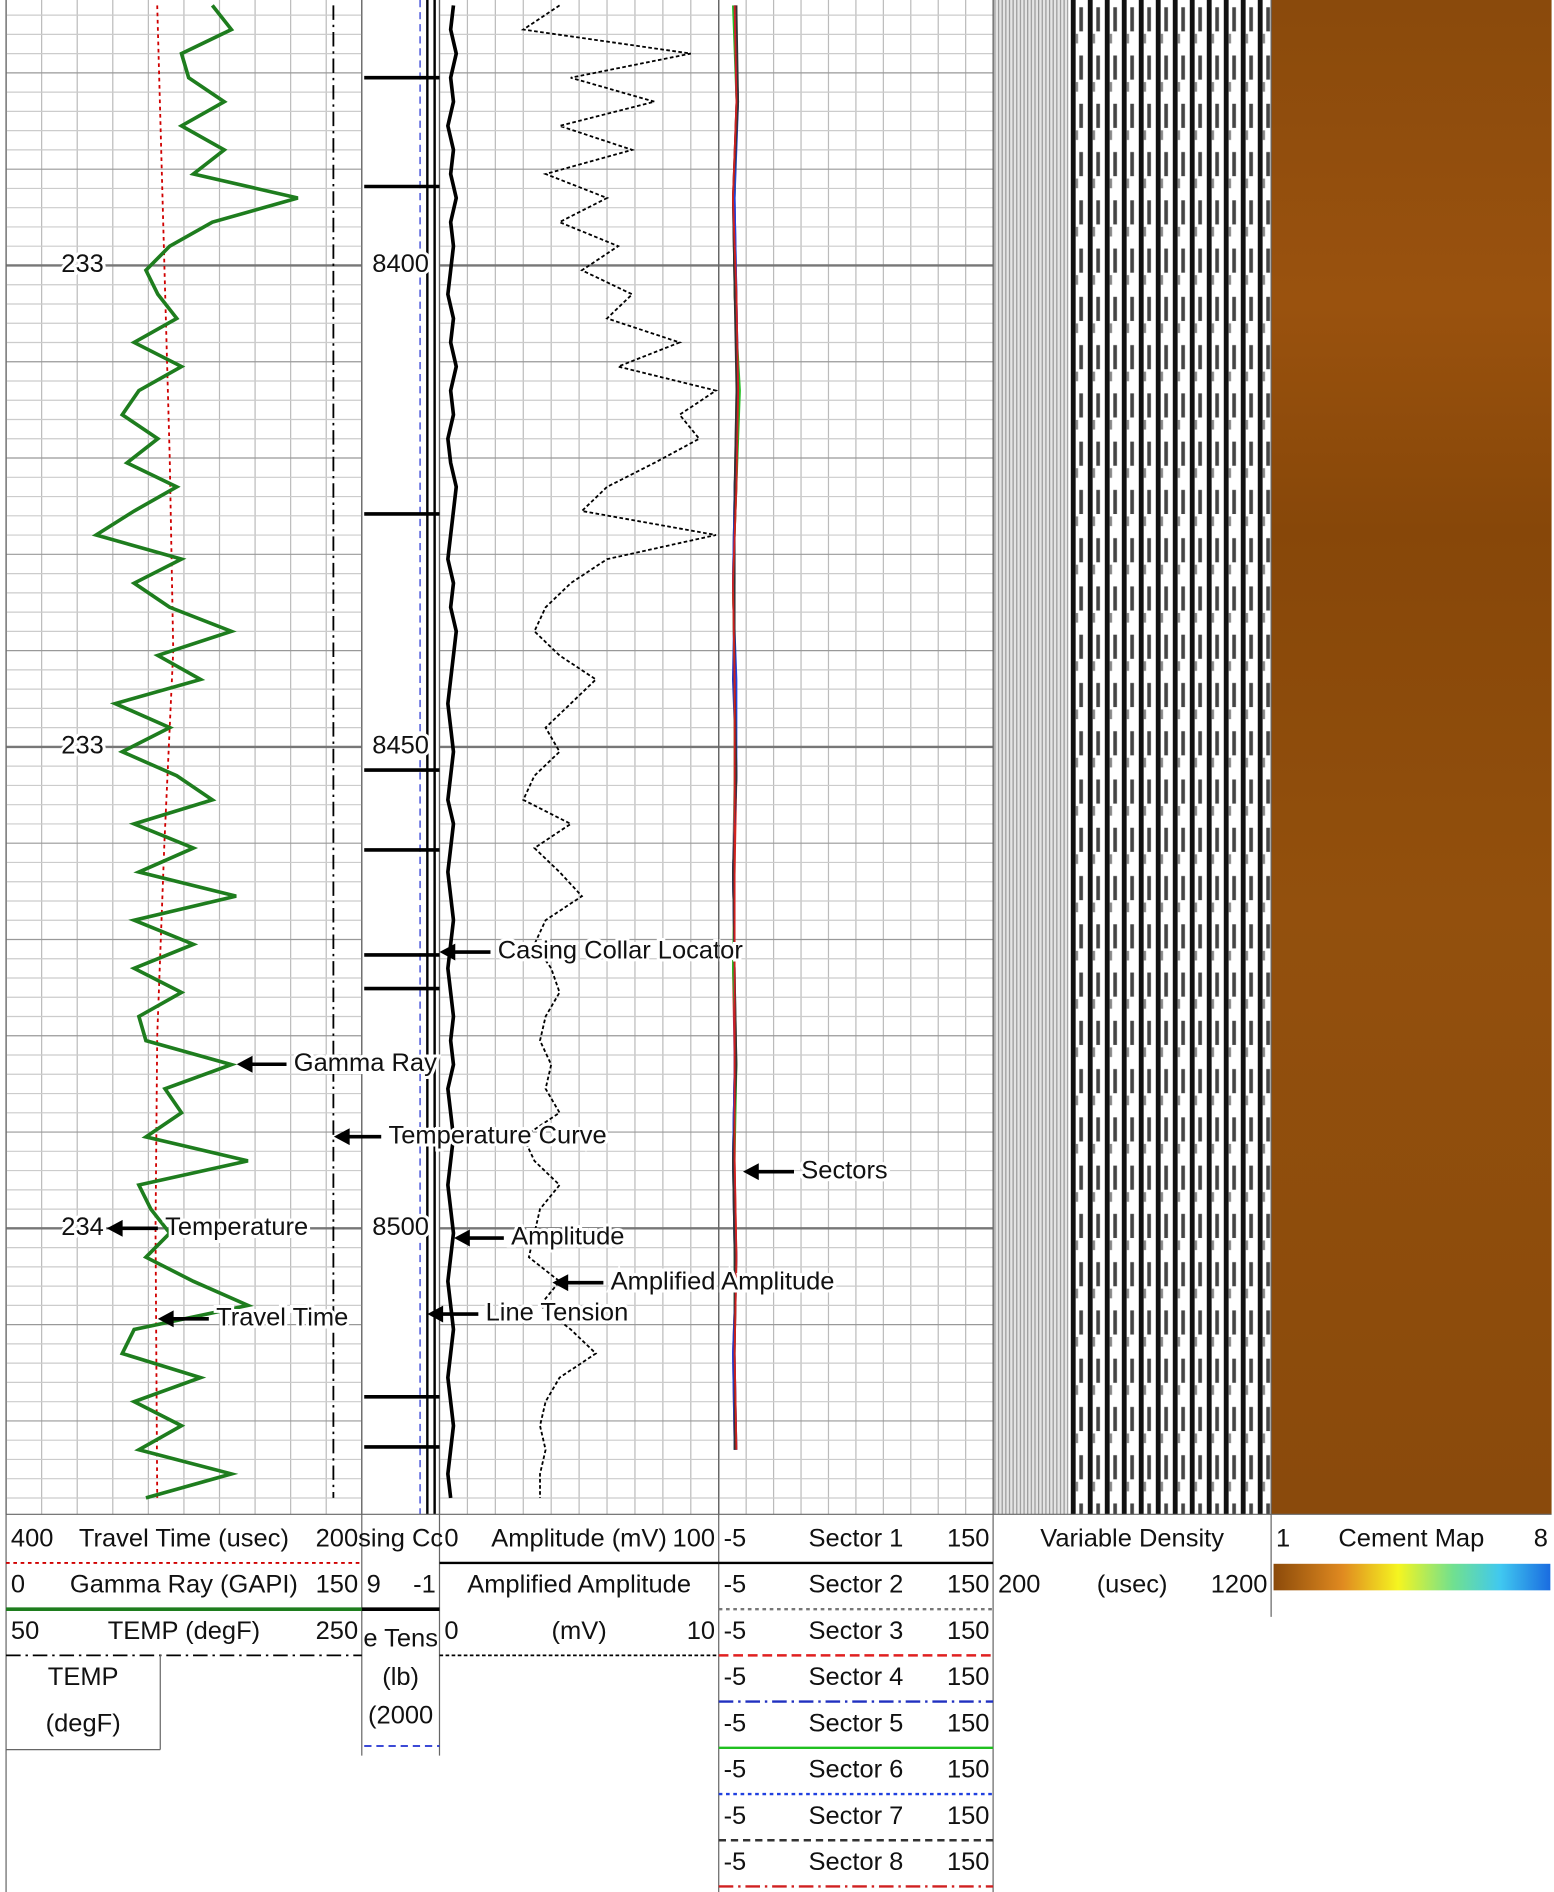 The image size is (1554, 1892). What do you see at coordinates (498, 1135) in the screenshot?
I see `annotation-label: Temperature Curve` at bounding box center [498, 1135].